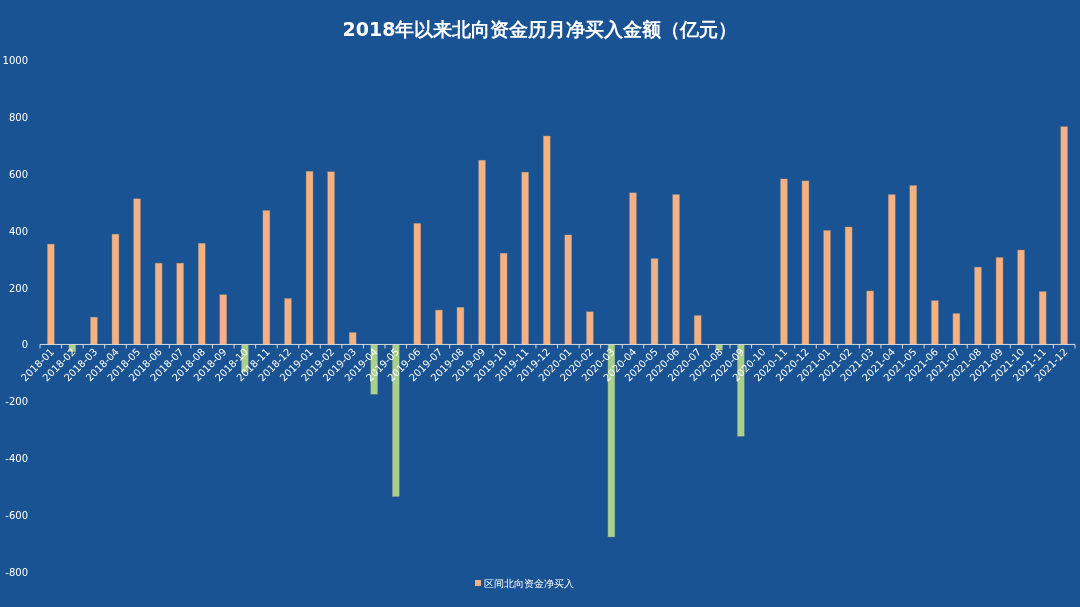 The image size is (1080, 607). I want to click on y-tick-label: 400, so click(18, 231).